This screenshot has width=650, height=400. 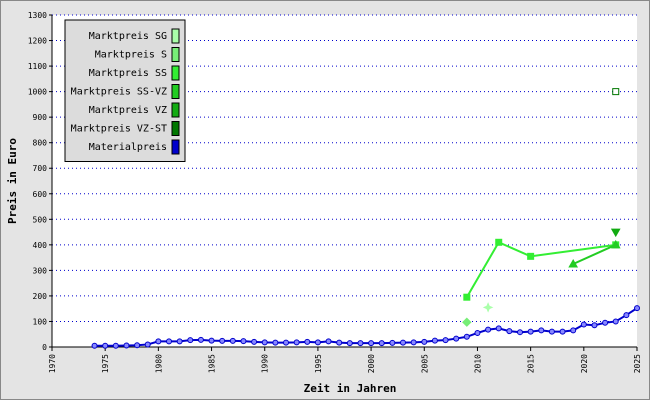 I want to click on x-tick-label: 1975, so click(x=105, y=363).